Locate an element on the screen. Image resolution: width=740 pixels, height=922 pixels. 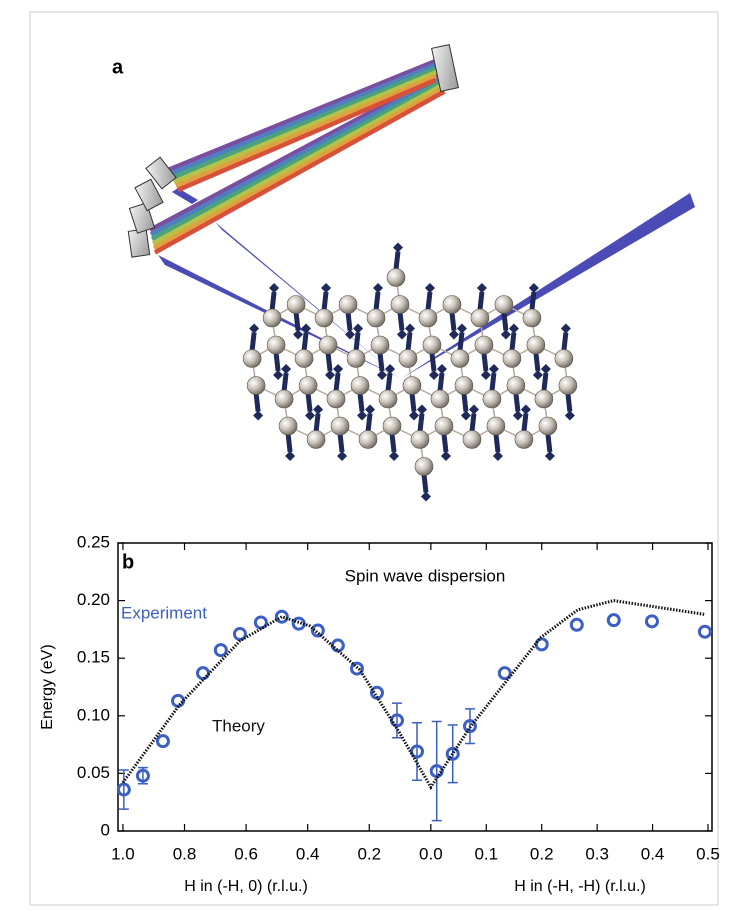
y-tick-label: 0.25 is located at coordinates (93, 541).